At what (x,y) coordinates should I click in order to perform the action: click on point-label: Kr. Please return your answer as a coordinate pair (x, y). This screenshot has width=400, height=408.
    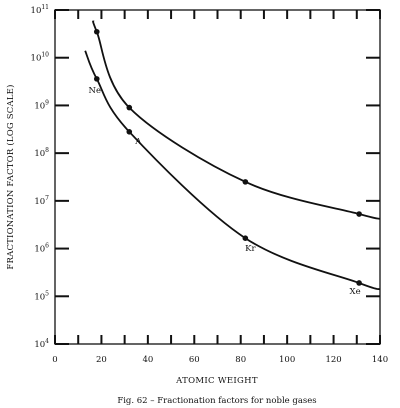
    Looking at the image, I should click on (250, 249).